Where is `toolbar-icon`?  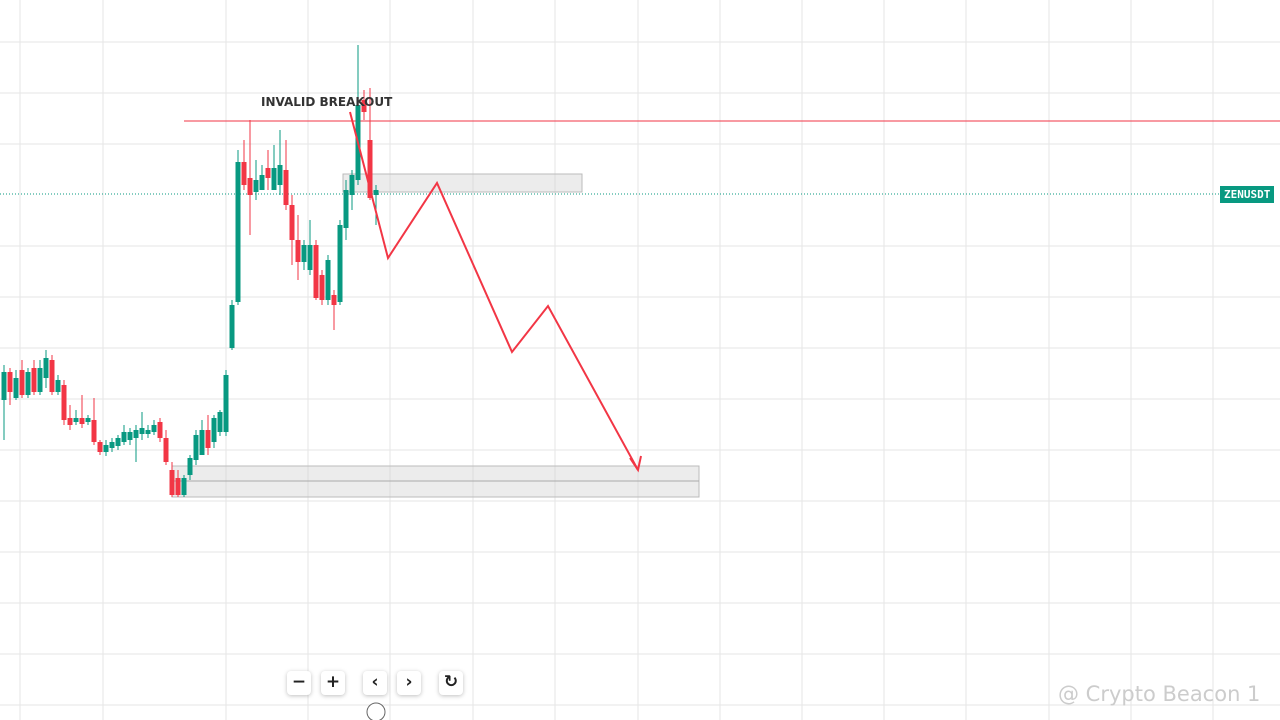 toolbar-icon is located at coordinates (376, 711).